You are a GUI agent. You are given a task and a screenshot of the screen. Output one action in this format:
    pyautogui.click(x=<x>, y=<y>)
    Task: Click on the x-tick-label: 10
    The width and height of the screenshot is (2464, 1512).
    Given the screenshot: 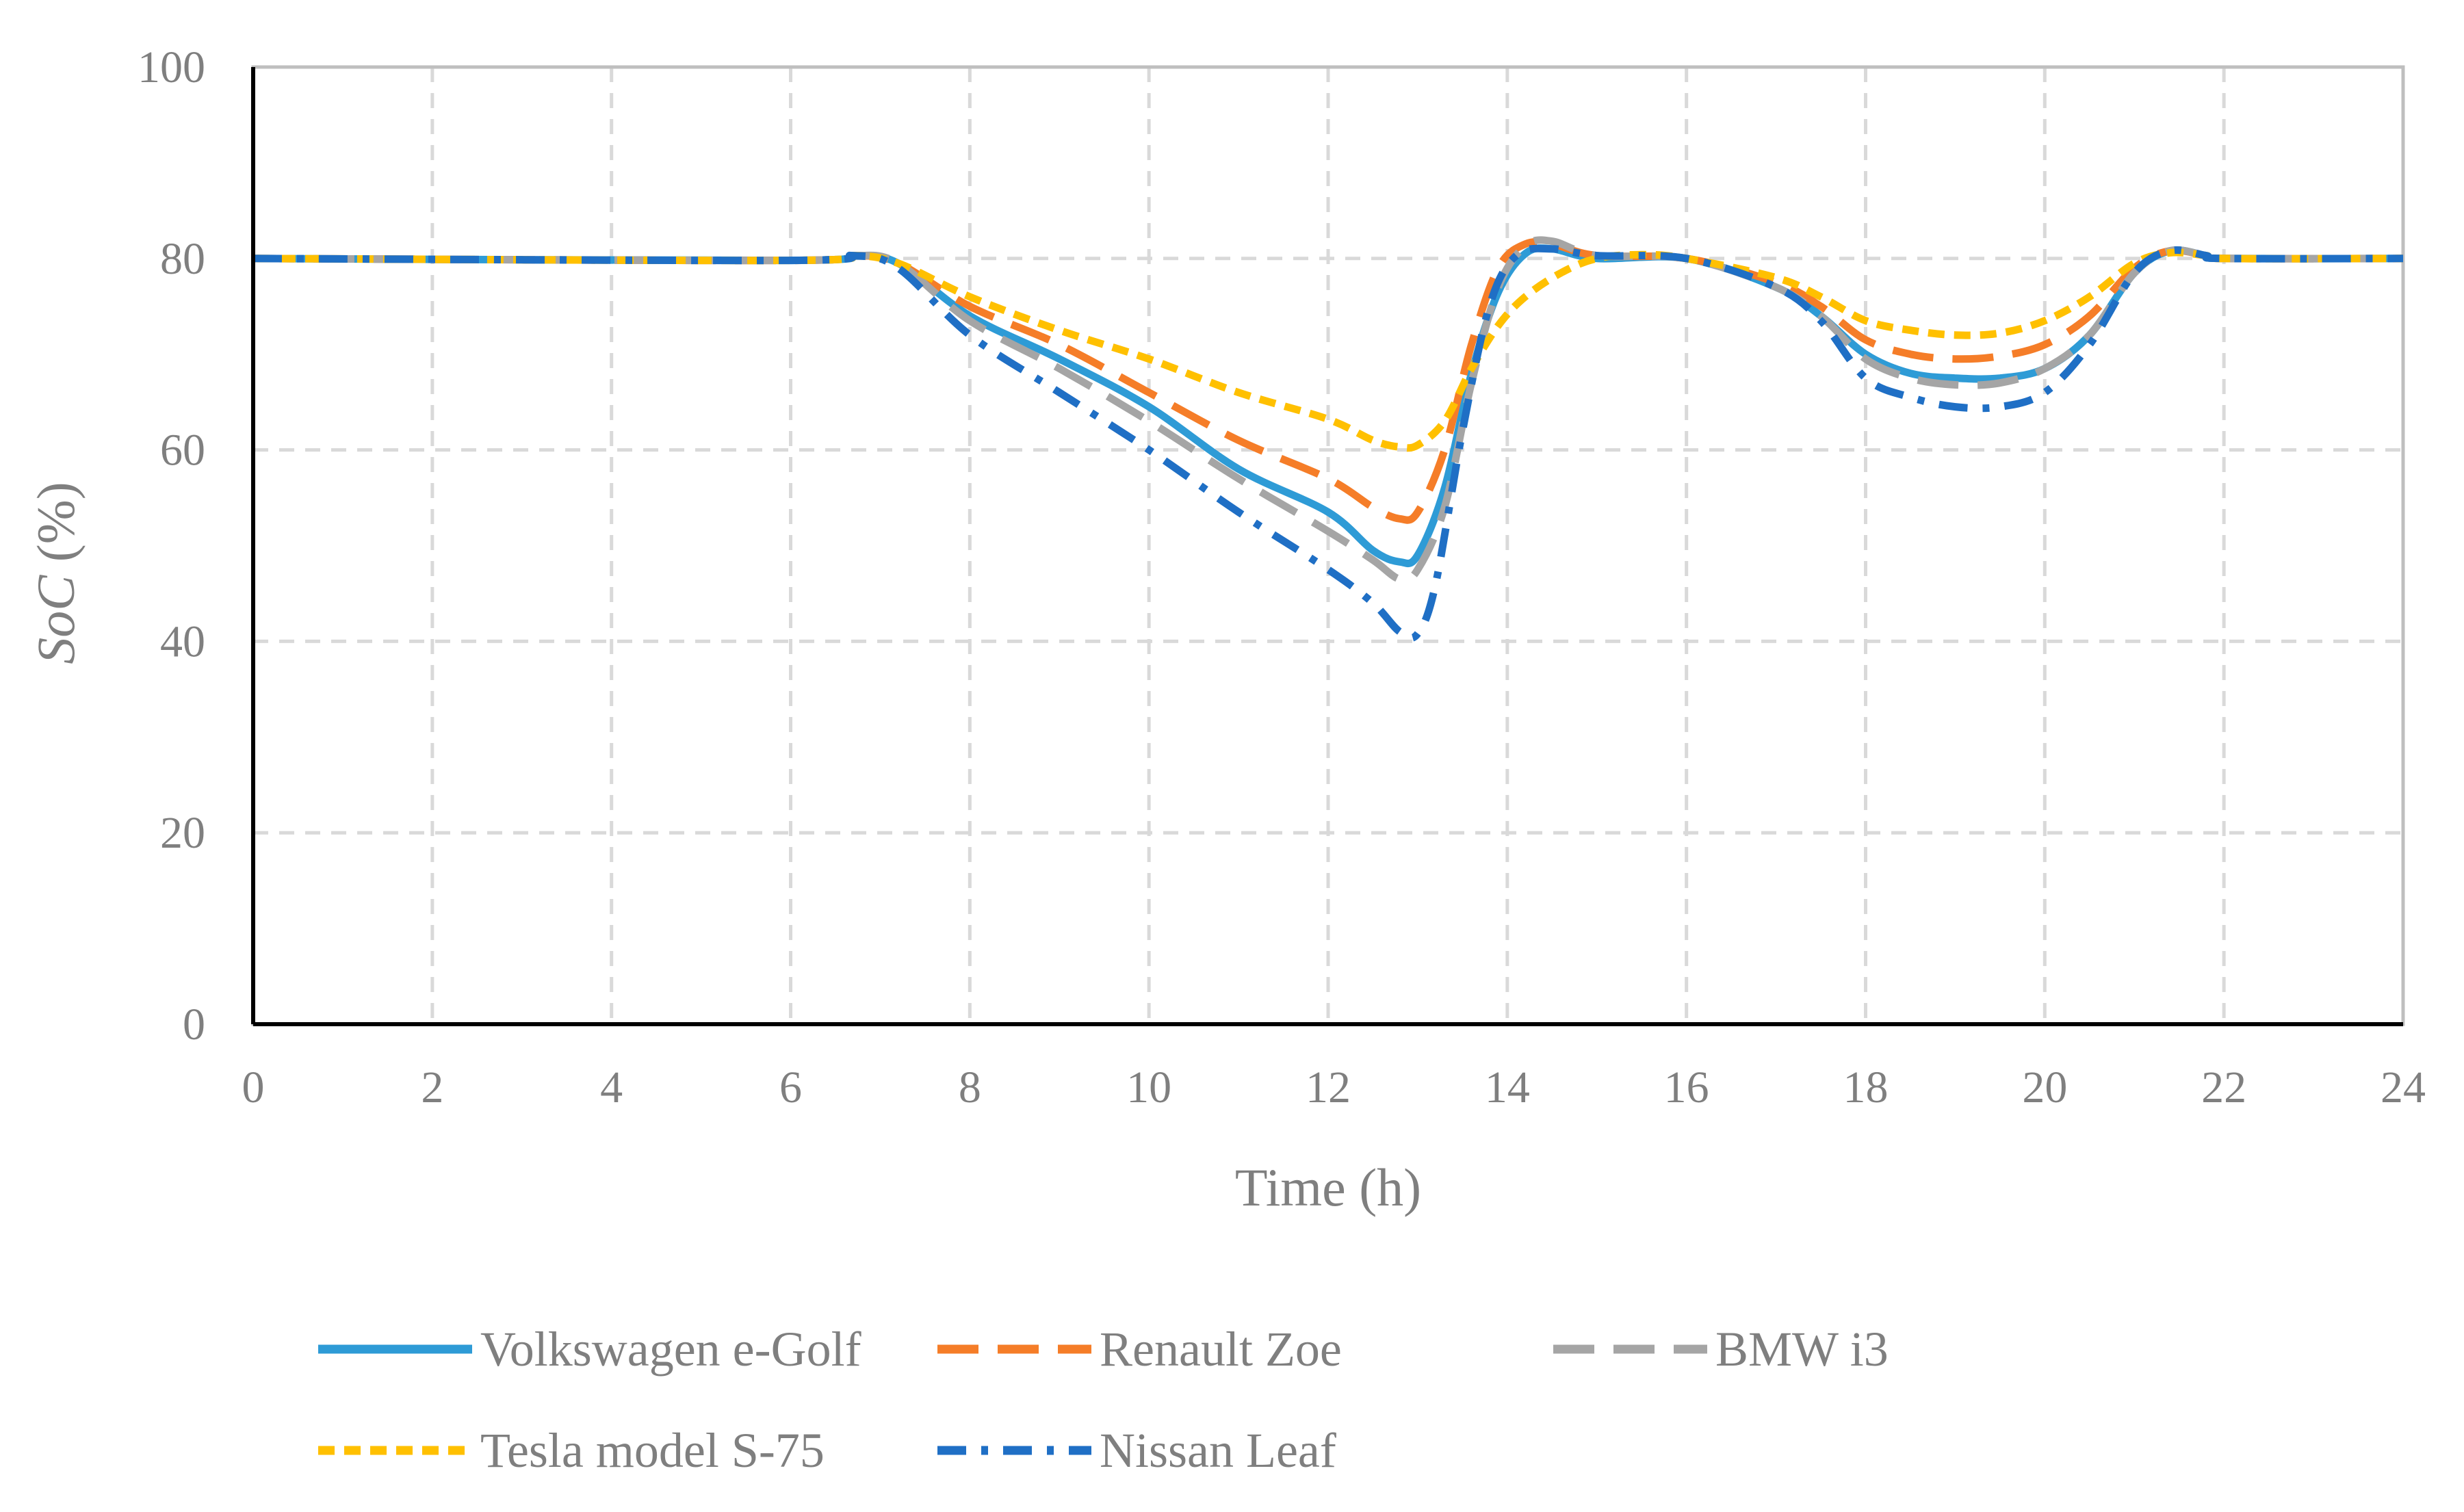 What is the action you would take?
    pyautogui.click(x=1148, y=1087)
    